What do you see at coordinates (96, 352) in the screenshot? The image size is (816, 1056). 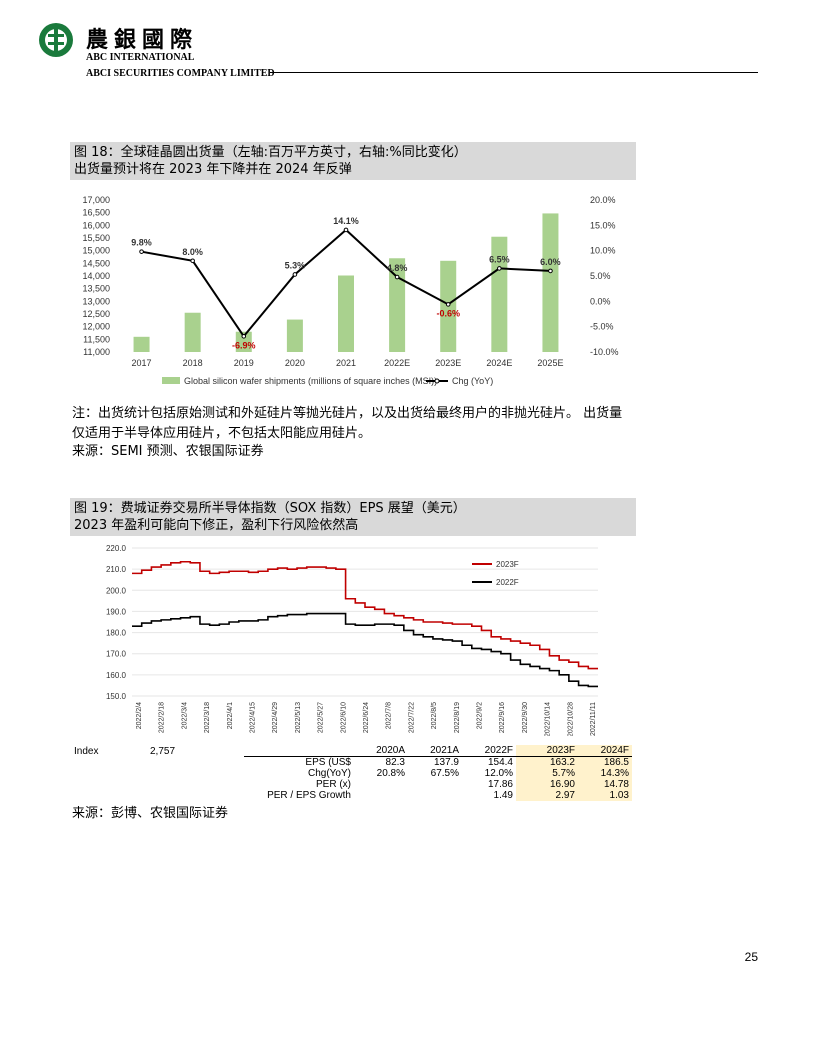 I see `left-axis-tick: 11,000` at bounding box center [96, 352].